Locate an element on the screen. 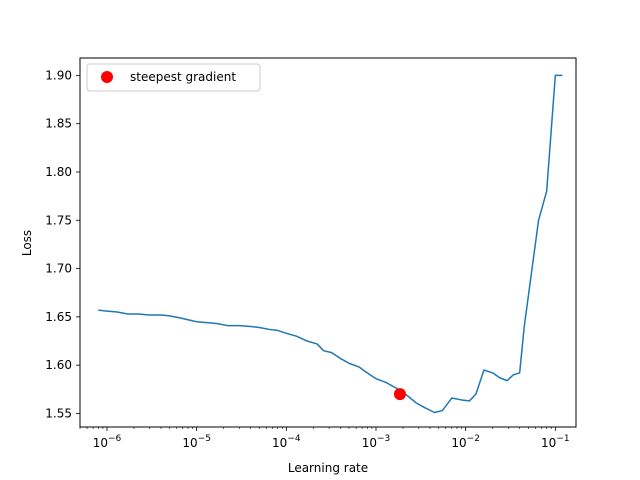 Image resolution: width=640 pixels, height=480 pixels. y-tick-label: 1.90 is located at coordinates (58, 75).